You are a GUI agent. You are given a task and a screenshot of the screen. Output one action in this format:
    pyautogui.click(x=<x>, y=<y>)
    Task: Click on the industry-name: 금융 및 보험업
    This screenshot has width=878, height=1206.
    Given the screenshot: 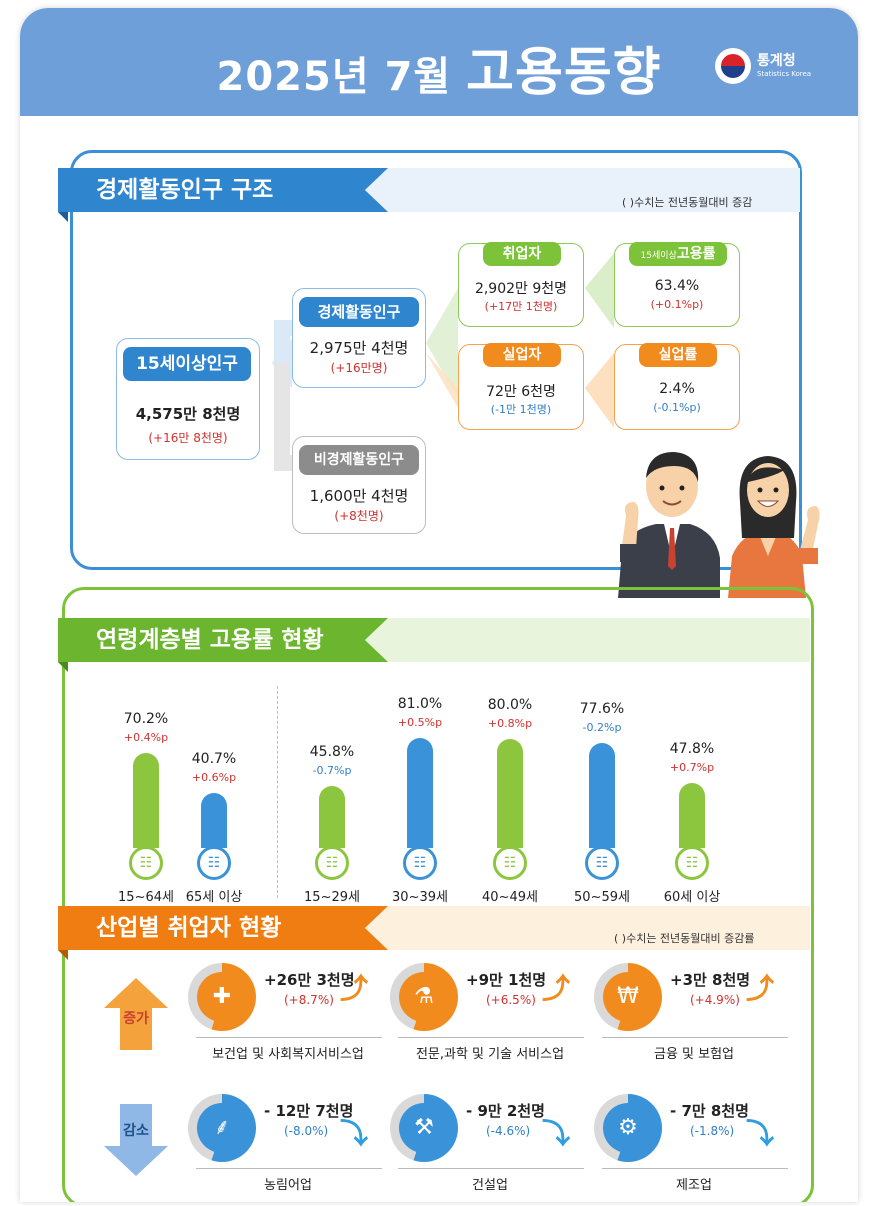 What is the action you would take?
    pyautogui.click(x=694, y=1054)
    